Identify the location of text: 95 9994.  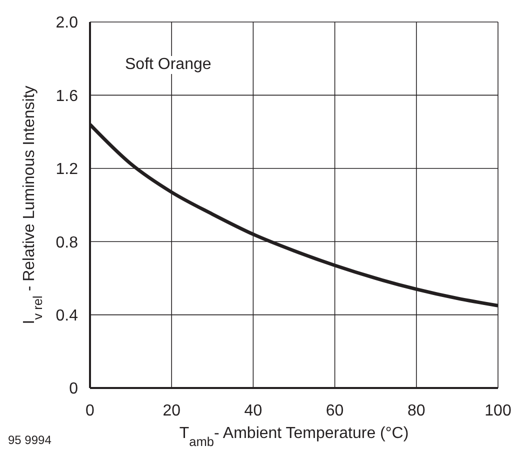
(30, 440).